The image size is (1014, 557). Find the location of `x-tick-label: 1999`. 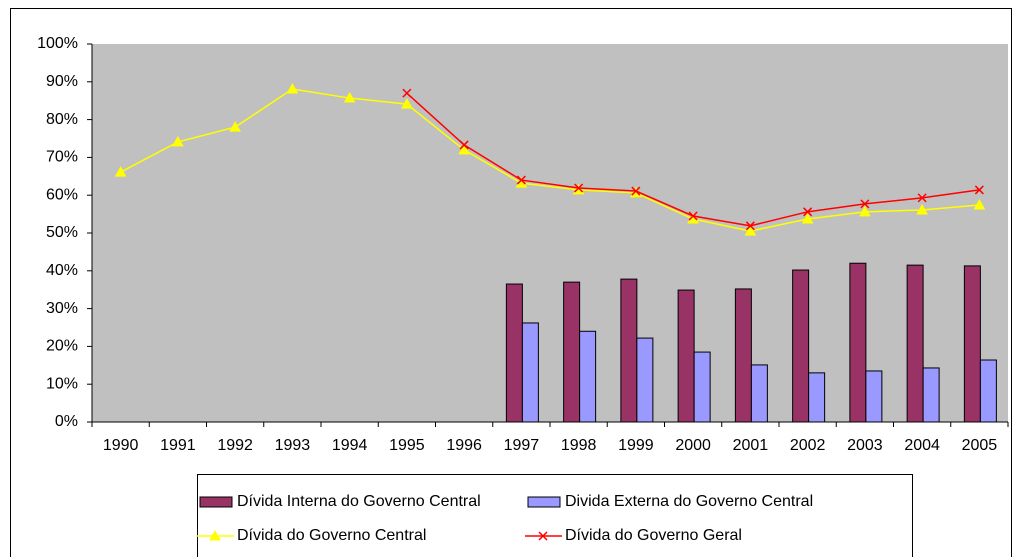

x-tick-label: 1999 is located at coordinates (636, 445).